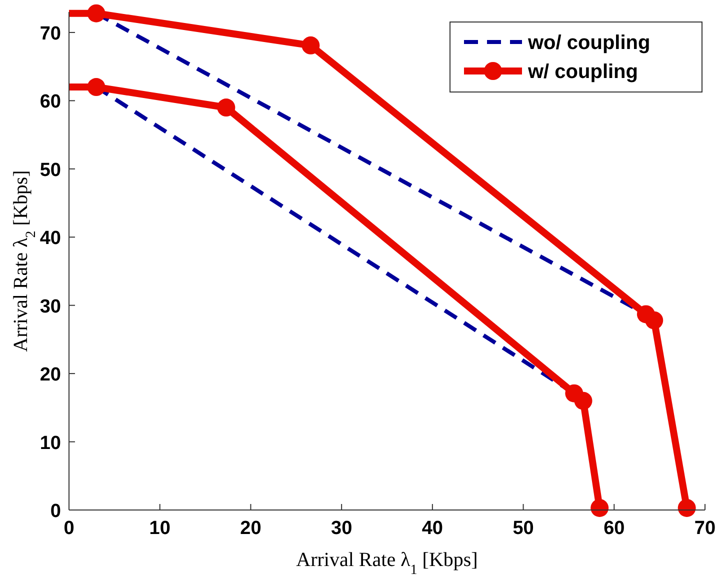 The width and height of the screenshot is (717, 578). What do you see at coordinates (50, 307) in the screenshot?
I see `y-tick-label: 30` at bounding box center [50, 307].